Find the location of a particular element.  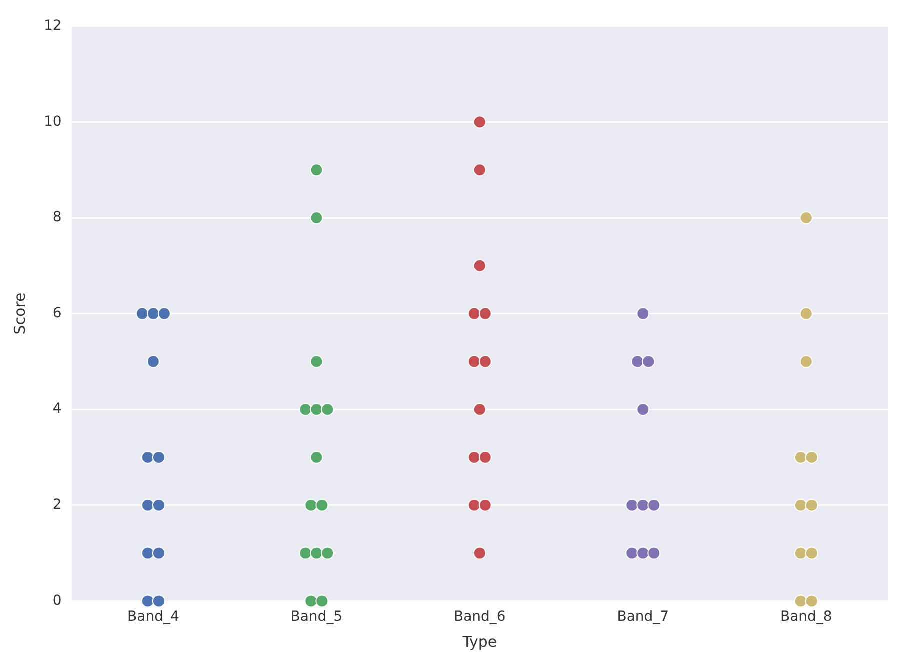

y-tick-label: 8 is located at coordinates (57, 218).